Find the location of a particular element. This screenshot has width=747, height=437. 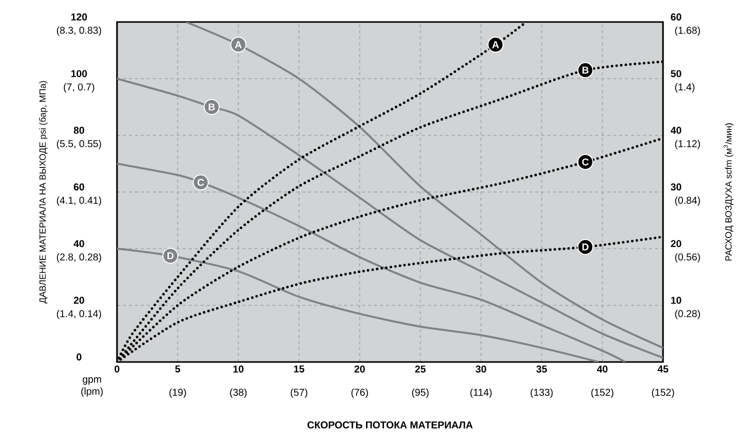

text: (133) is located at coordinates (541, 393).